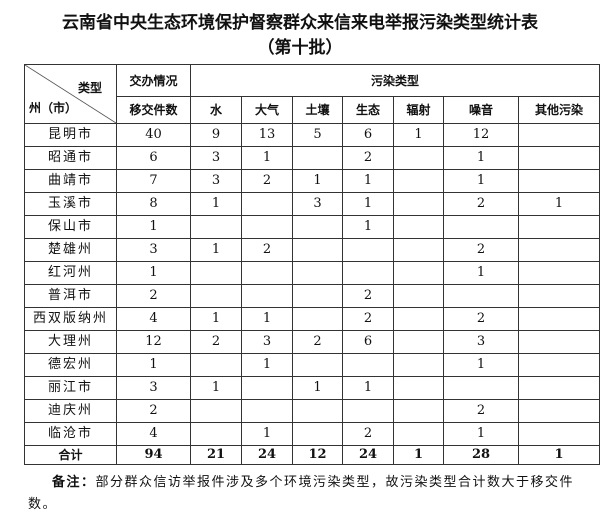 The height and width of the screenshot is (517, 600). What do you see at coordinates (312, 273) in the screenshot?
I see `table-row: 红河州 1 1` at bounding box center [312, 273].